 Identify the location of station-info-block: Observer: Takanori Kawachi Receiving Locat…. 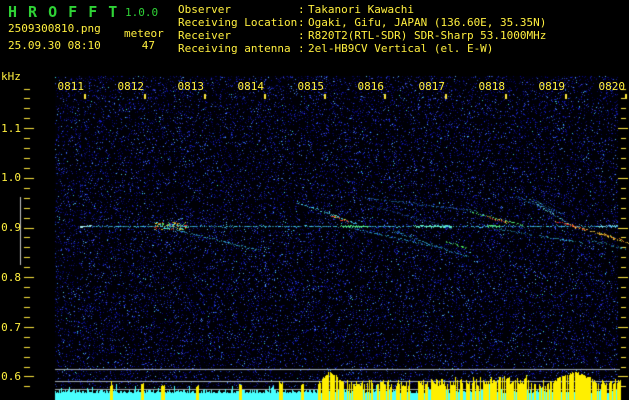
(362, 29).